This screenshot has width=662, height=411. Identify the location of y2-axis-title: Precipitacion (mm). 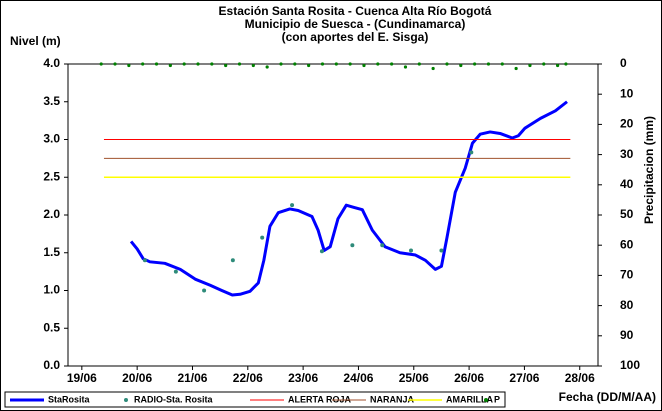
(649, 170).